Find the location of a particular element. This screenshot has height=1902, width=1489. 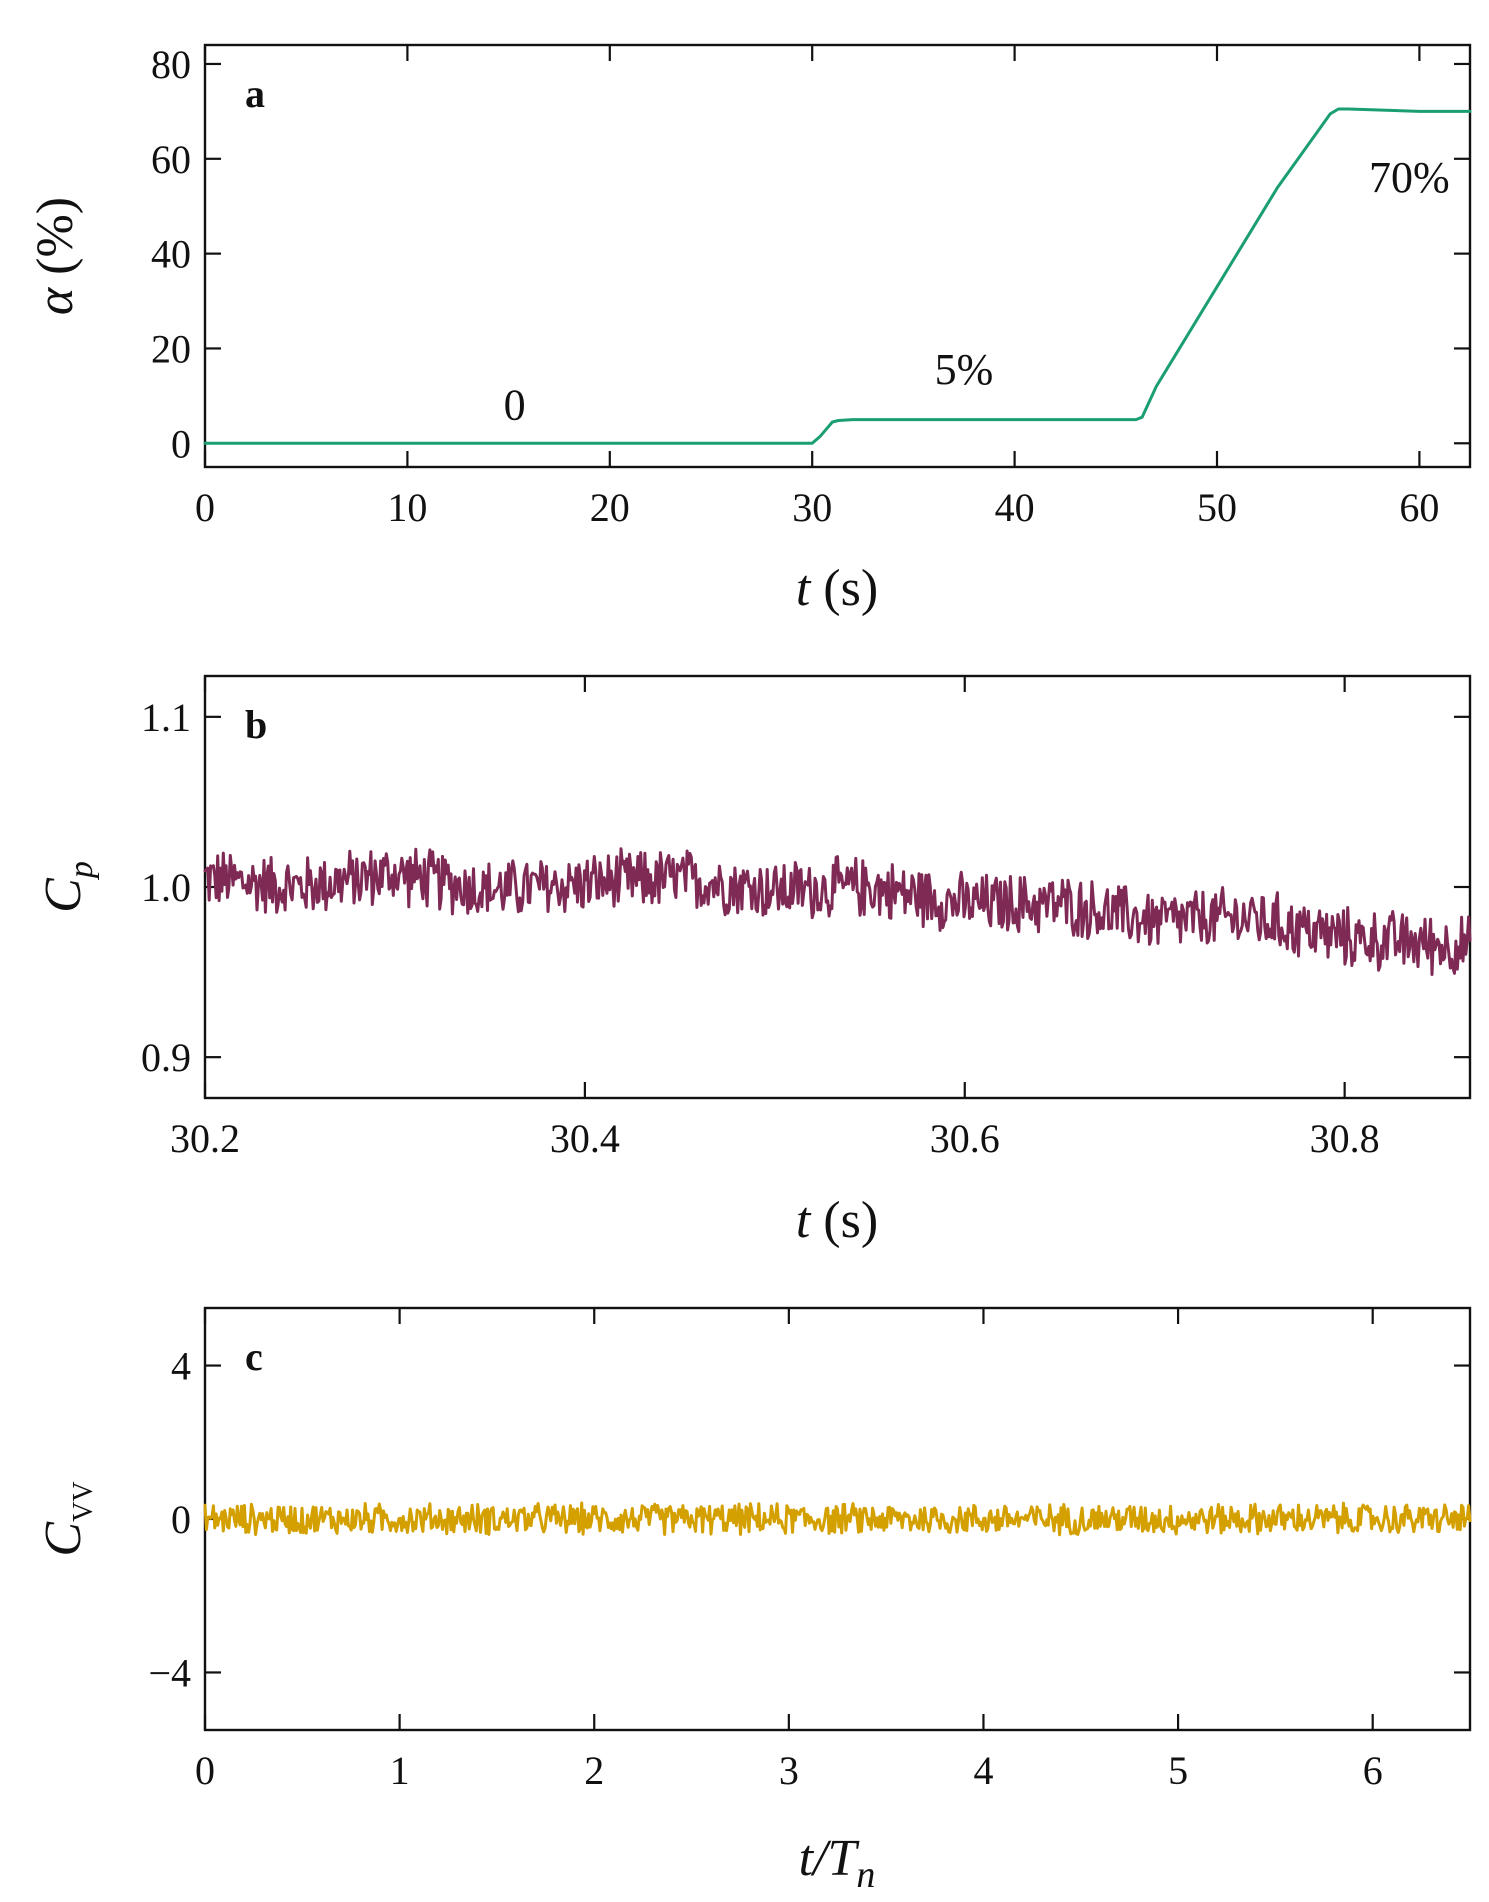

panel-b-xtick-label: 30.2 is located at coordinates (205, 1138).